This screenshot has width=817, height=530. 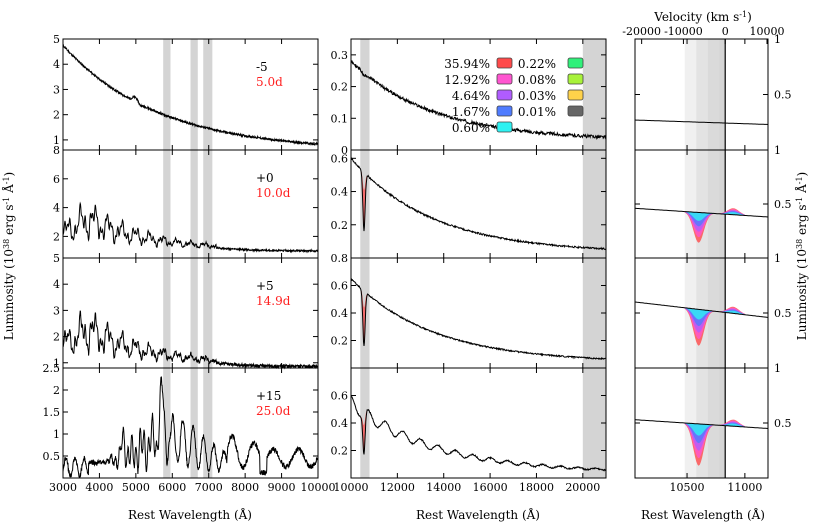 I want to click on x-tick-label-near-infrared: 12000, so click(x=397, y=487).